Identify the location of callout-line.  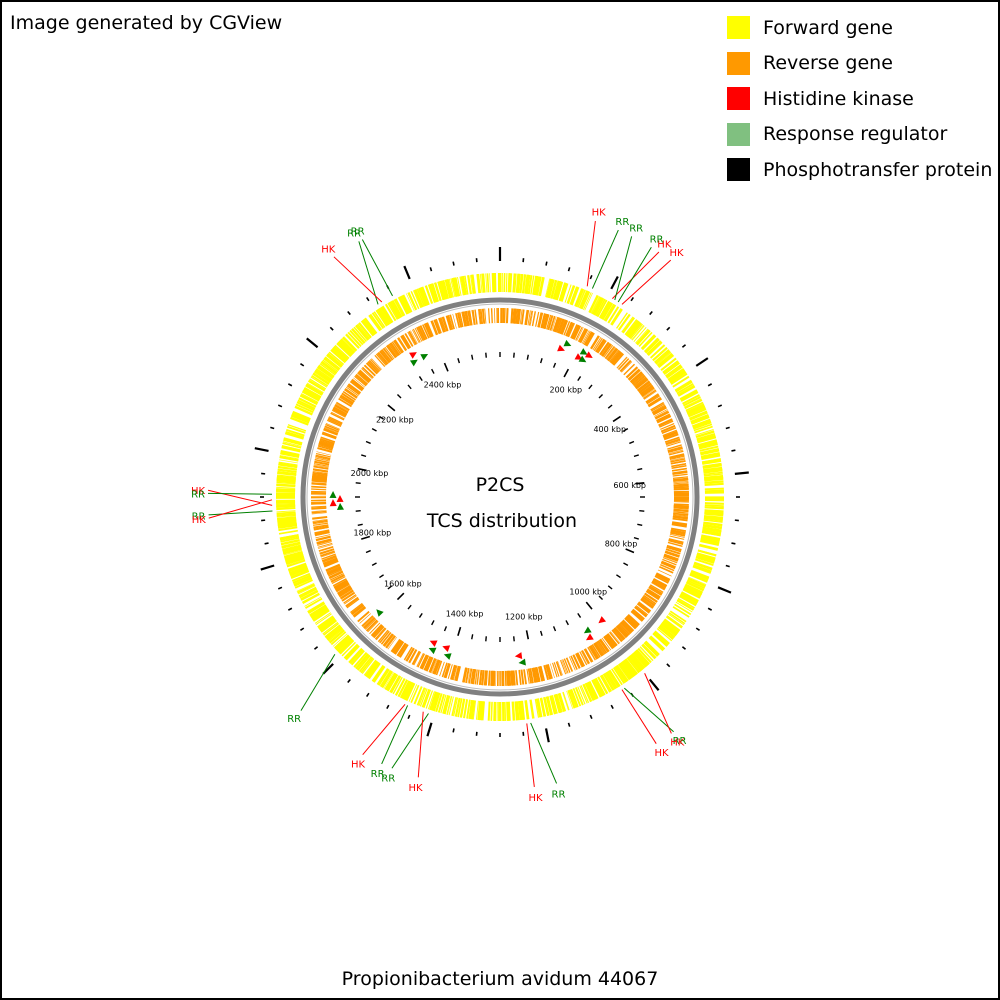
(544, 753).